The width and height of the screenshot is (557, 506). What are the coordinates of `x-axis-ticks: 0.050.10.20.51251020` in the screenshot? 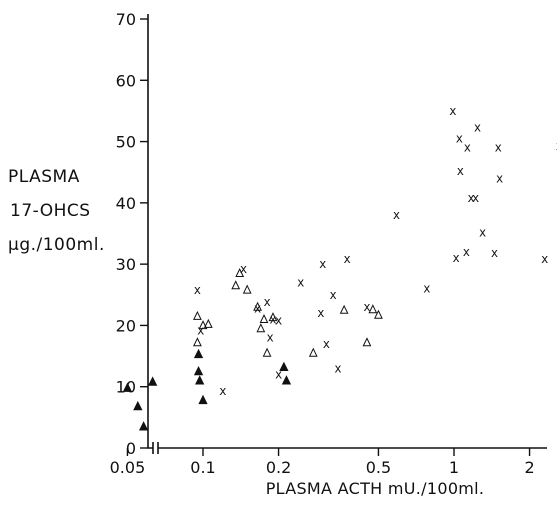 It's located at (322, 462).